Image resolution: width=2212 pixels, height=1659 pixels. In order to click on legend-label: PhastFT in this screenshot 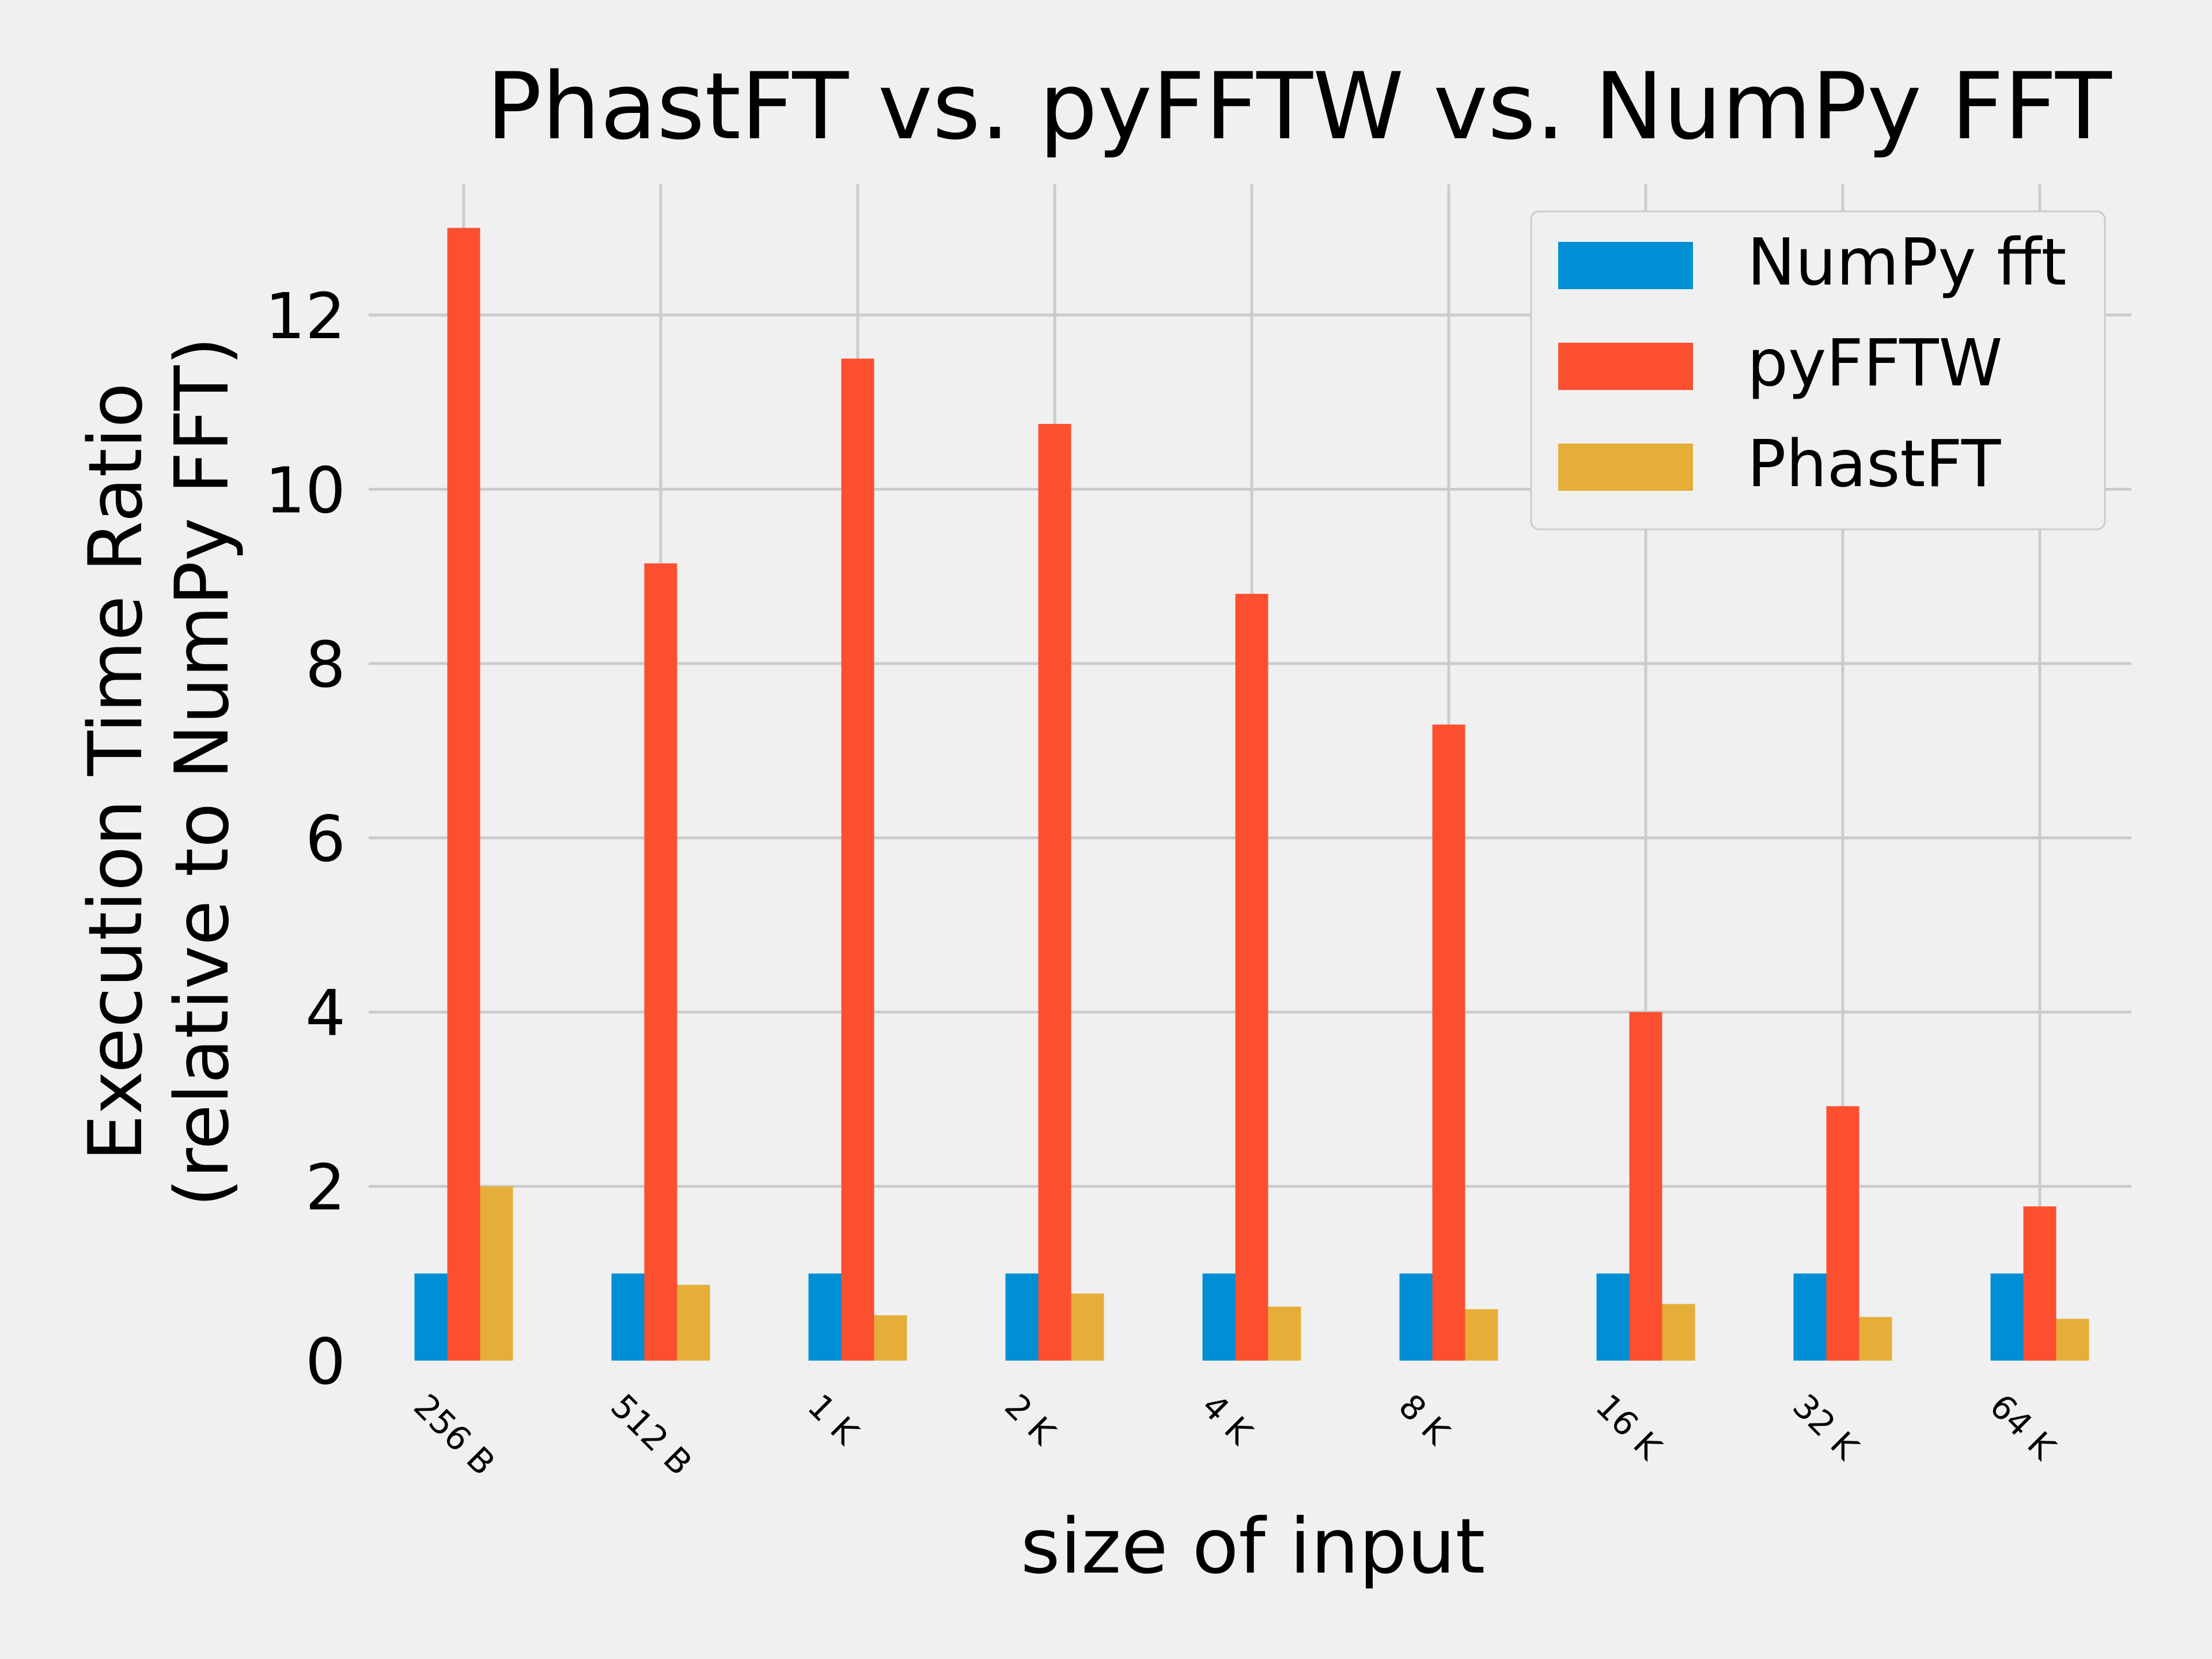, I will do `click(1874, 464)`.